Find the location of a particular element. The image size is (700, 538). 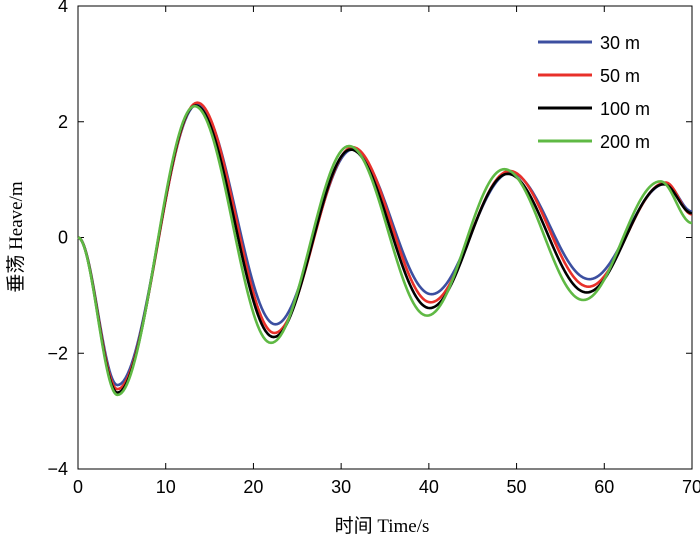

legend-label-1: 30 m is located at coordinates (620, 43).